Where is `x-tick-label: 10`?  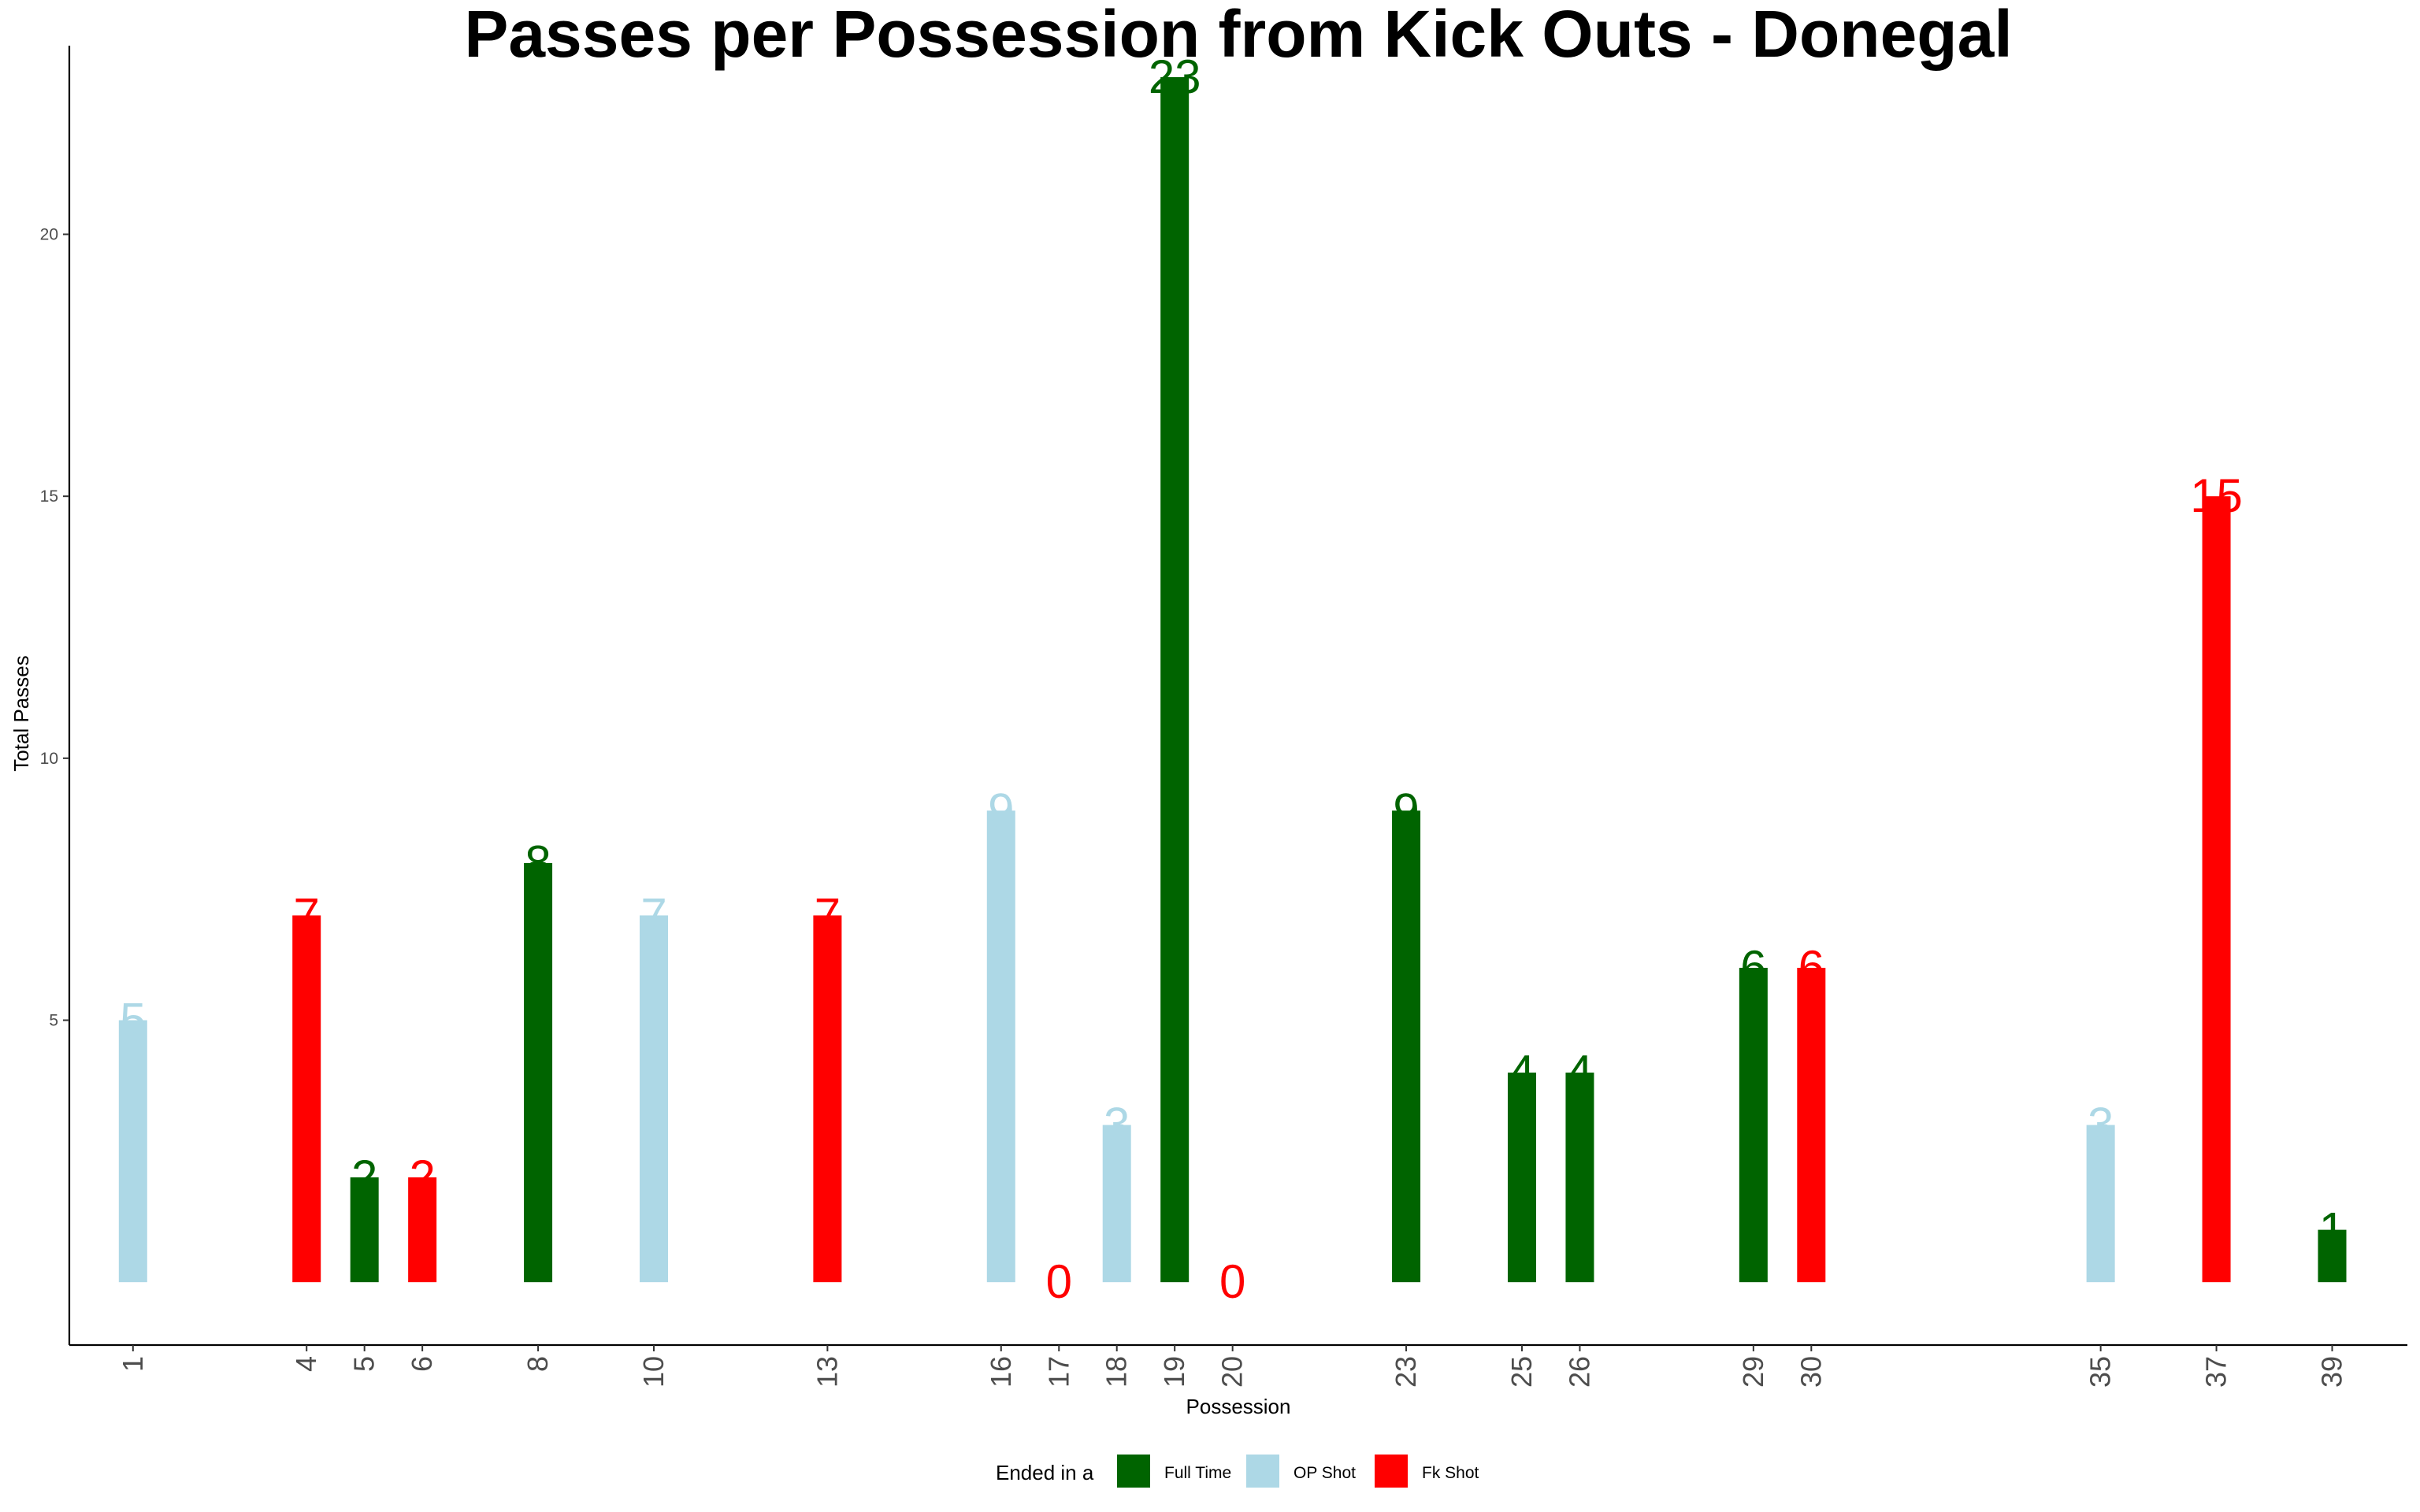 x-tick-label: 10 is located at coordinates (653, 1372).